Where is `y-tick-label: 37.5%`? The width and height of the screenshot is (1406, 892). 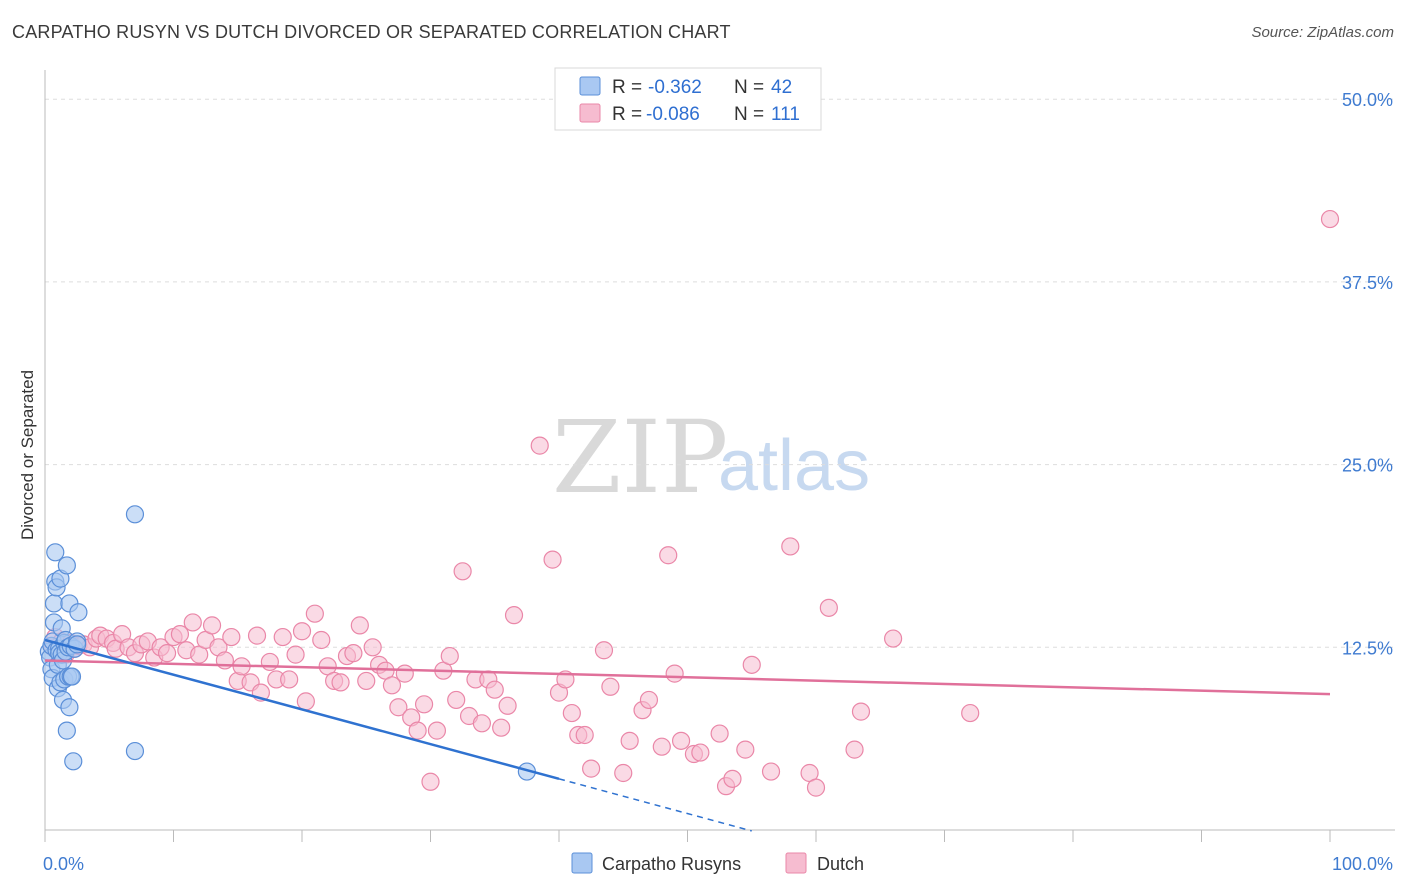
y-tick-label: 37.5% is located at coordinates (1367, 283).